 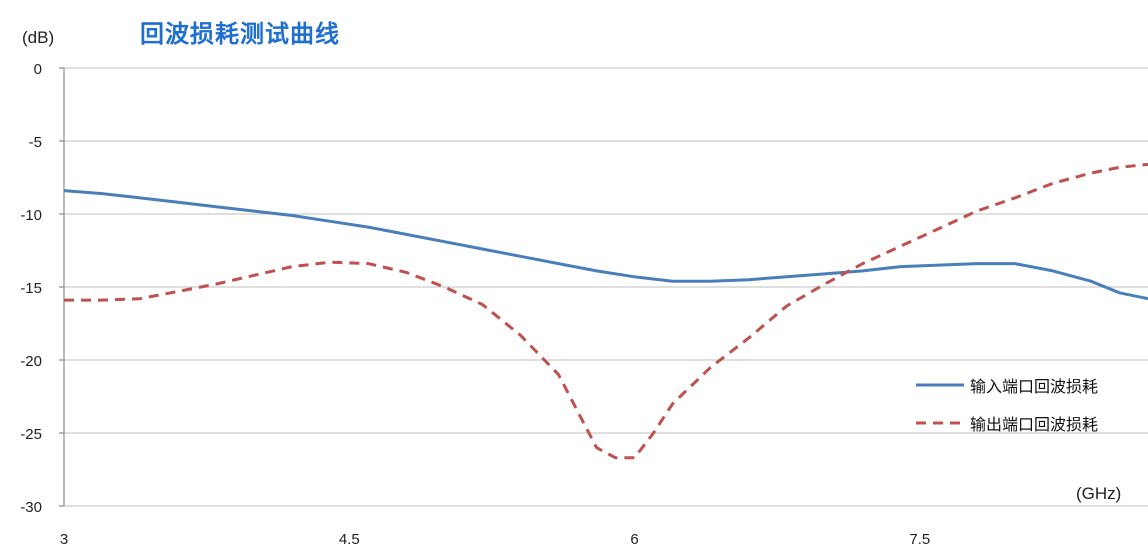 I want to click on chart-title: 回波损耗测试曲线, so click(x=240, y=34).